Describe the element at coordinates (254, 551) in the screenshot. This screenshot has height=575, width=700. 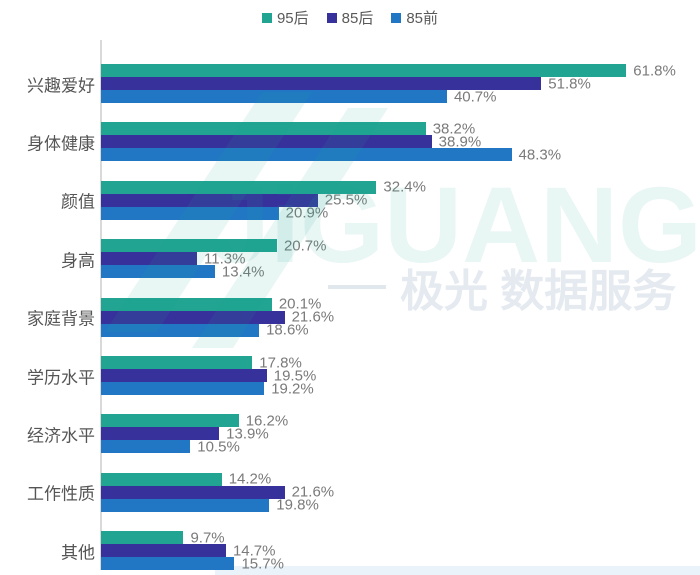
I see `value-label-series-1-cat-8: 14.7%` at that location.